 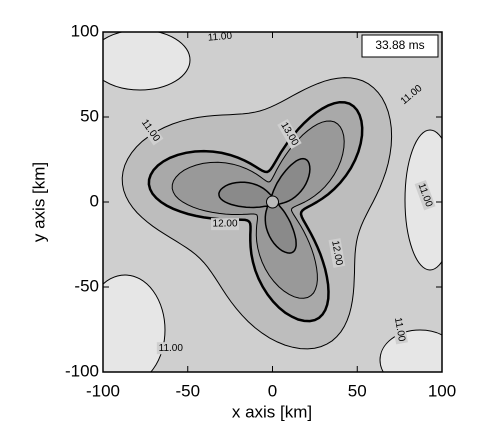 I want to click on time-box, so click(x=400, y=46).